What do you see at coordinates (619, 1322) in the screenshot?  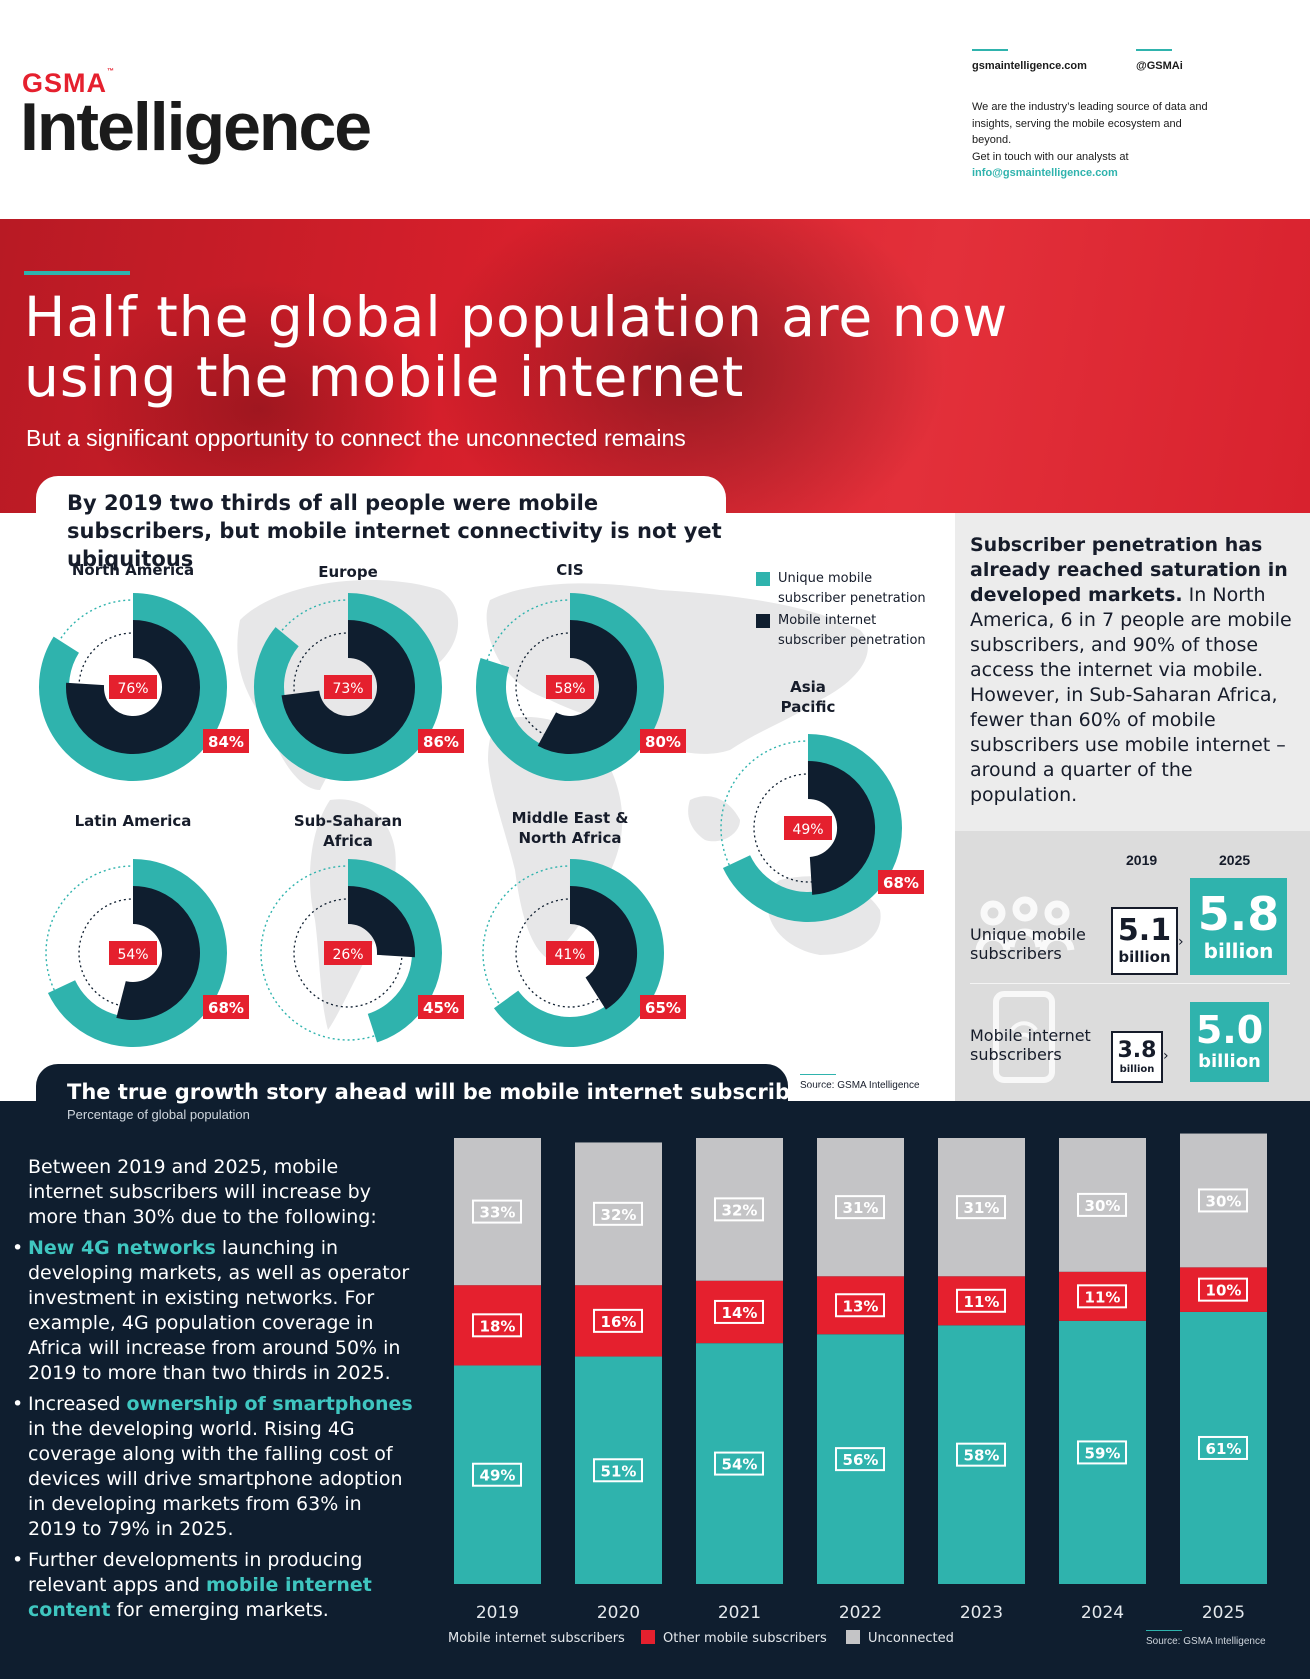 I see `bar-value-label: 16%` at bounding box center [619, 1322].